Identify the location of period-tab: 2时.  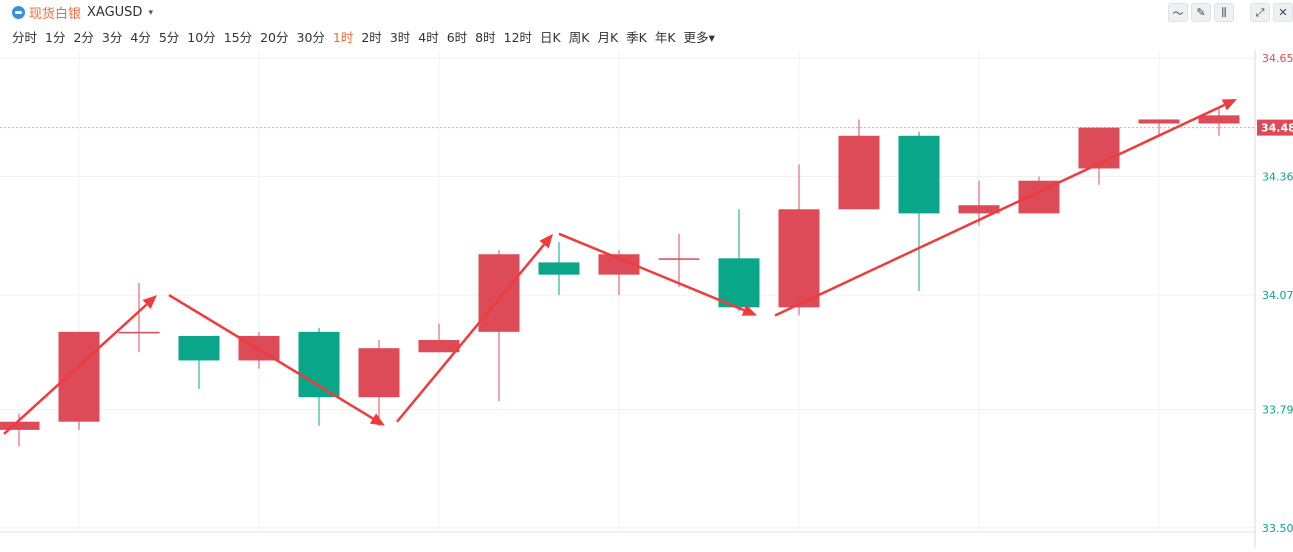
(371, 37).